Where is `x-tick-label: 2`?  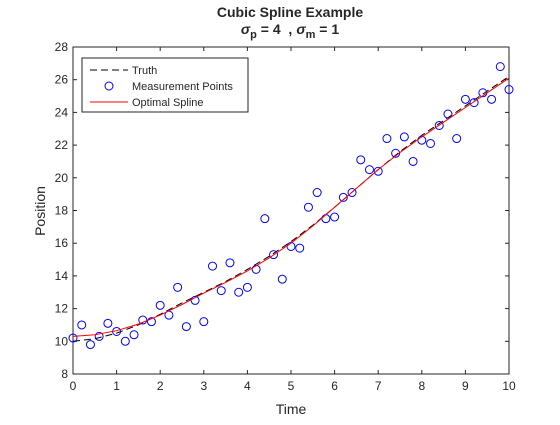
x-tick-label: 2 is located at coordinates (160, 386).